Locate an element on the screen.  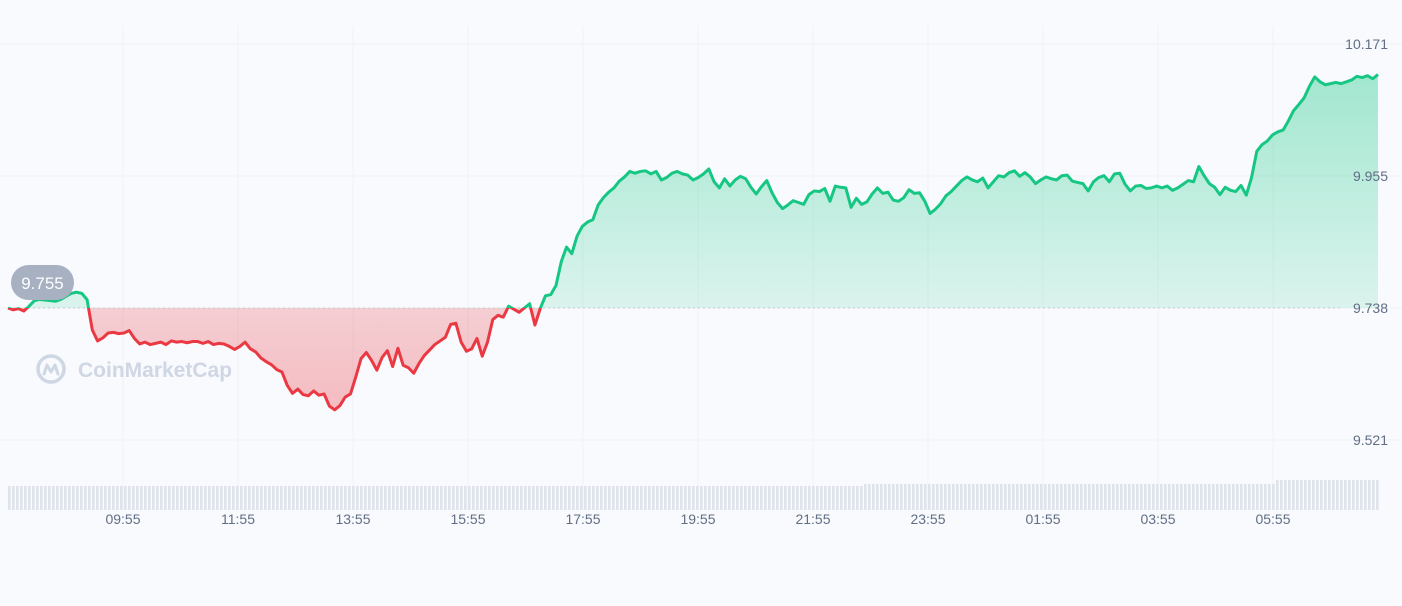
x-tick-label: 09:55 is located at coordinates (122, 519).